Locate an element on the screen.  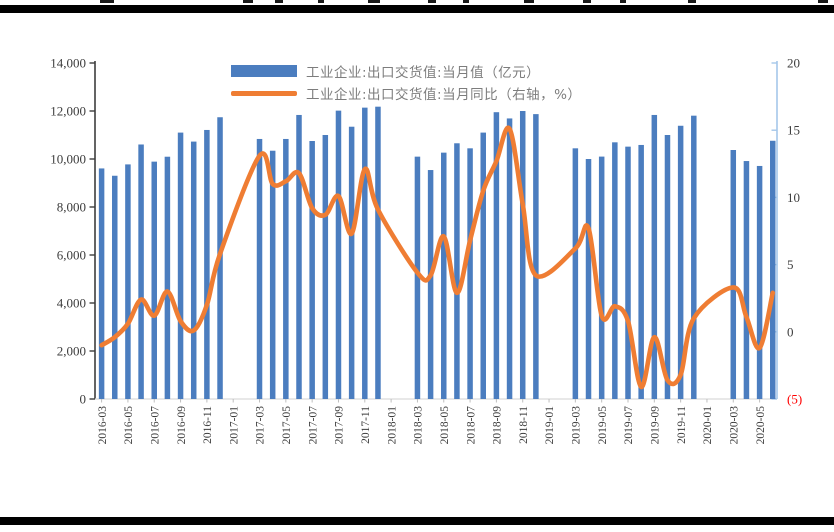
x-axis-label: 2017-05 is located at coordinates (287, 425).